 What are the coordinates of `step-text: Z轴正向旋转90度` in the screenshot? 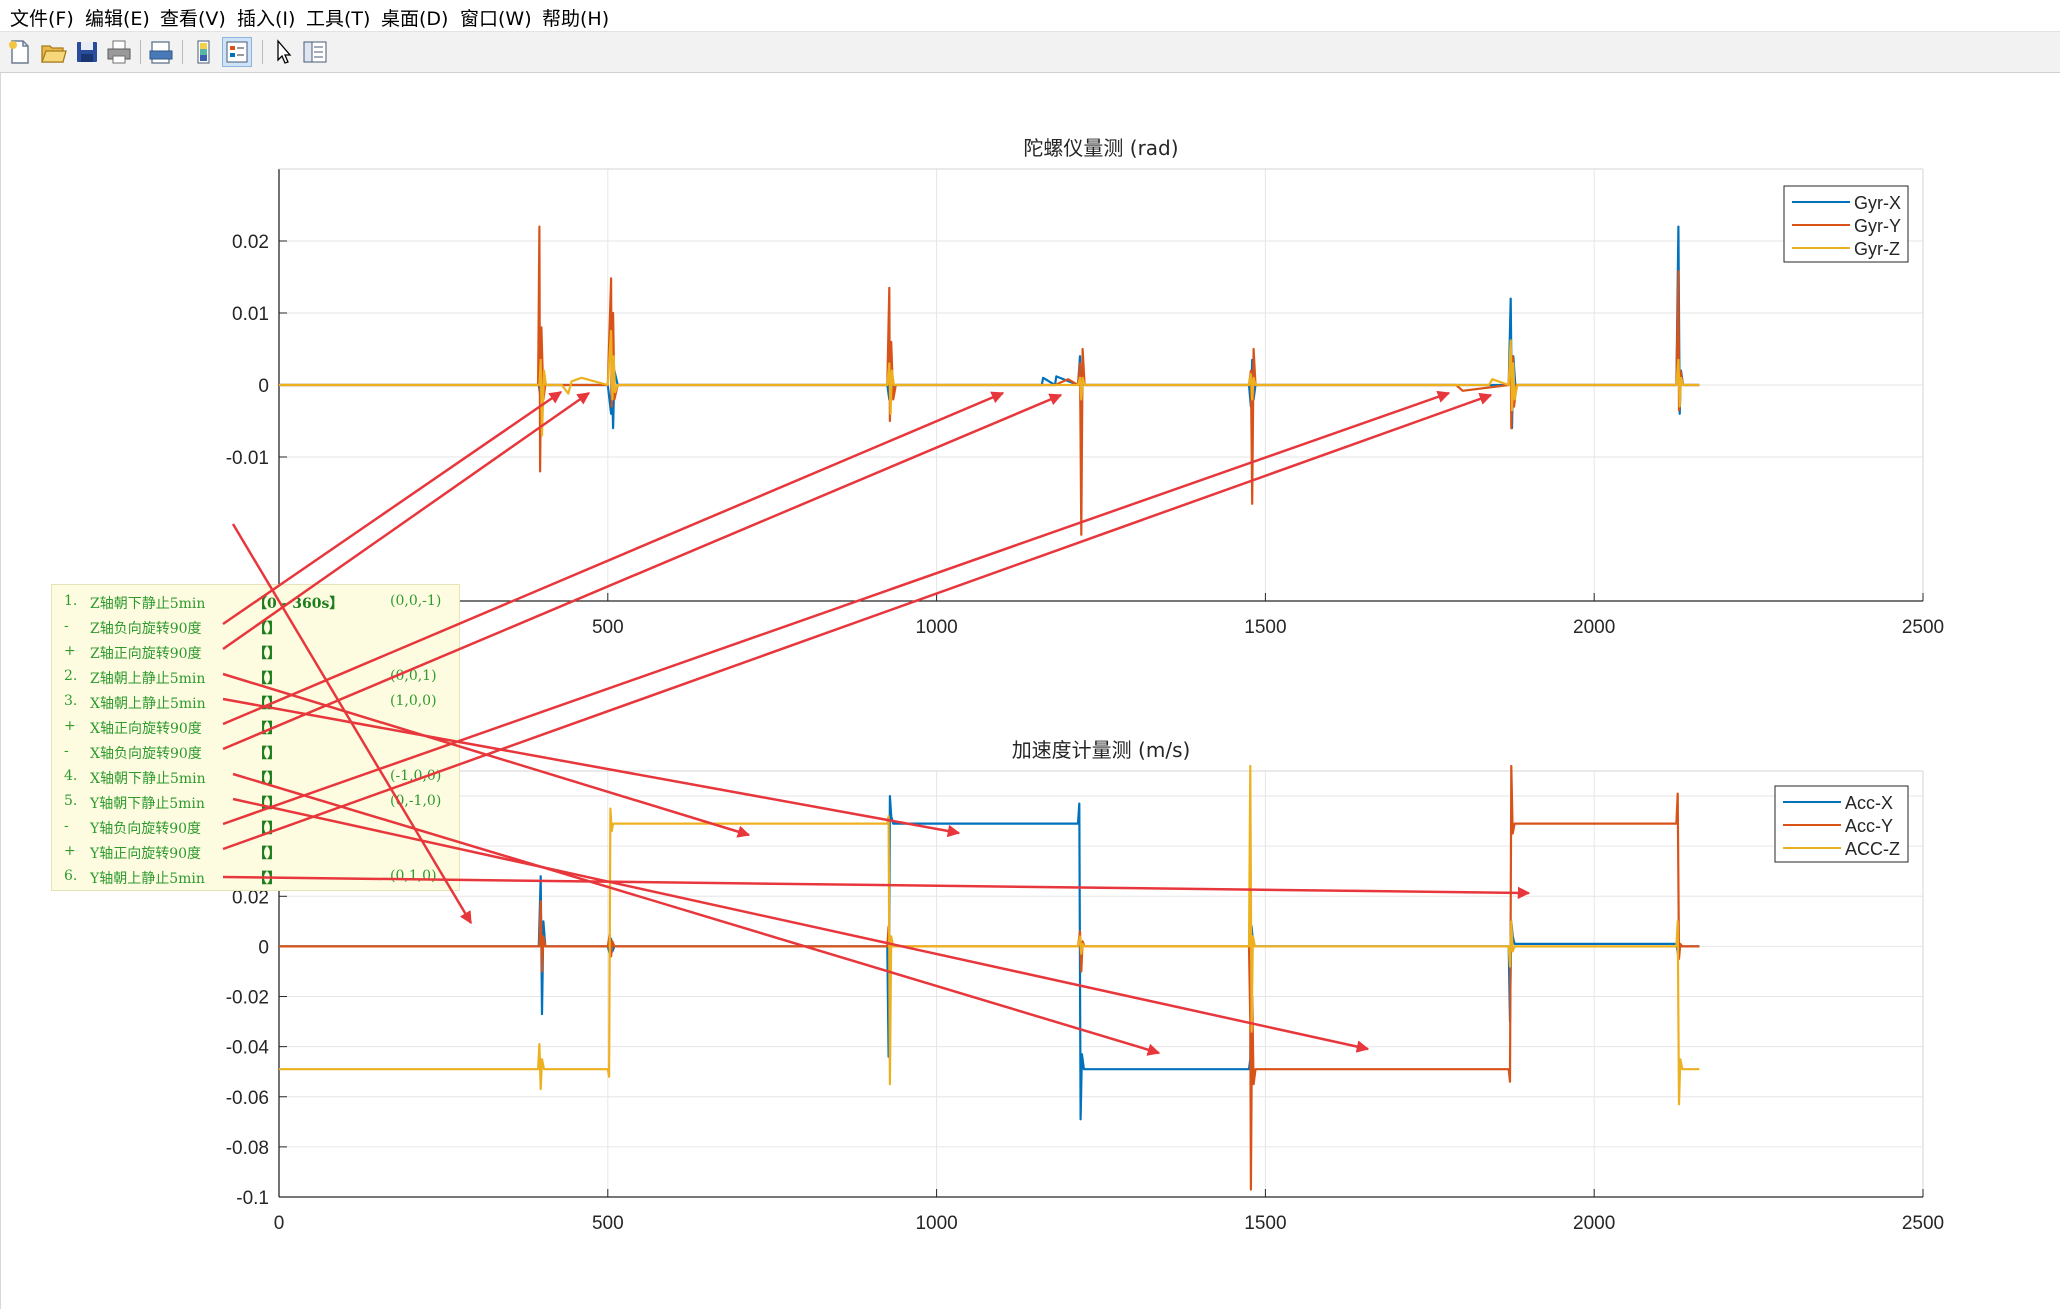 It's located at (146, 654).